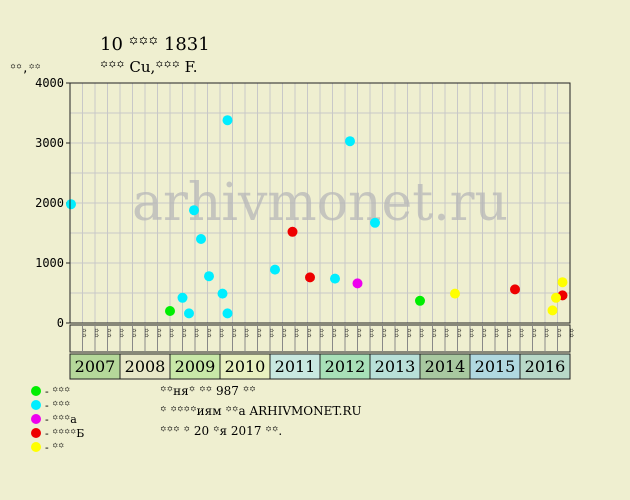  What do you see at coordinates (221, 431) in the screenshot?
I see `info-line-3: ꙳꙳꙳ ꙳ 20 ꙳я 2017 ꙳꙳.` at bounding box center [221, 431].